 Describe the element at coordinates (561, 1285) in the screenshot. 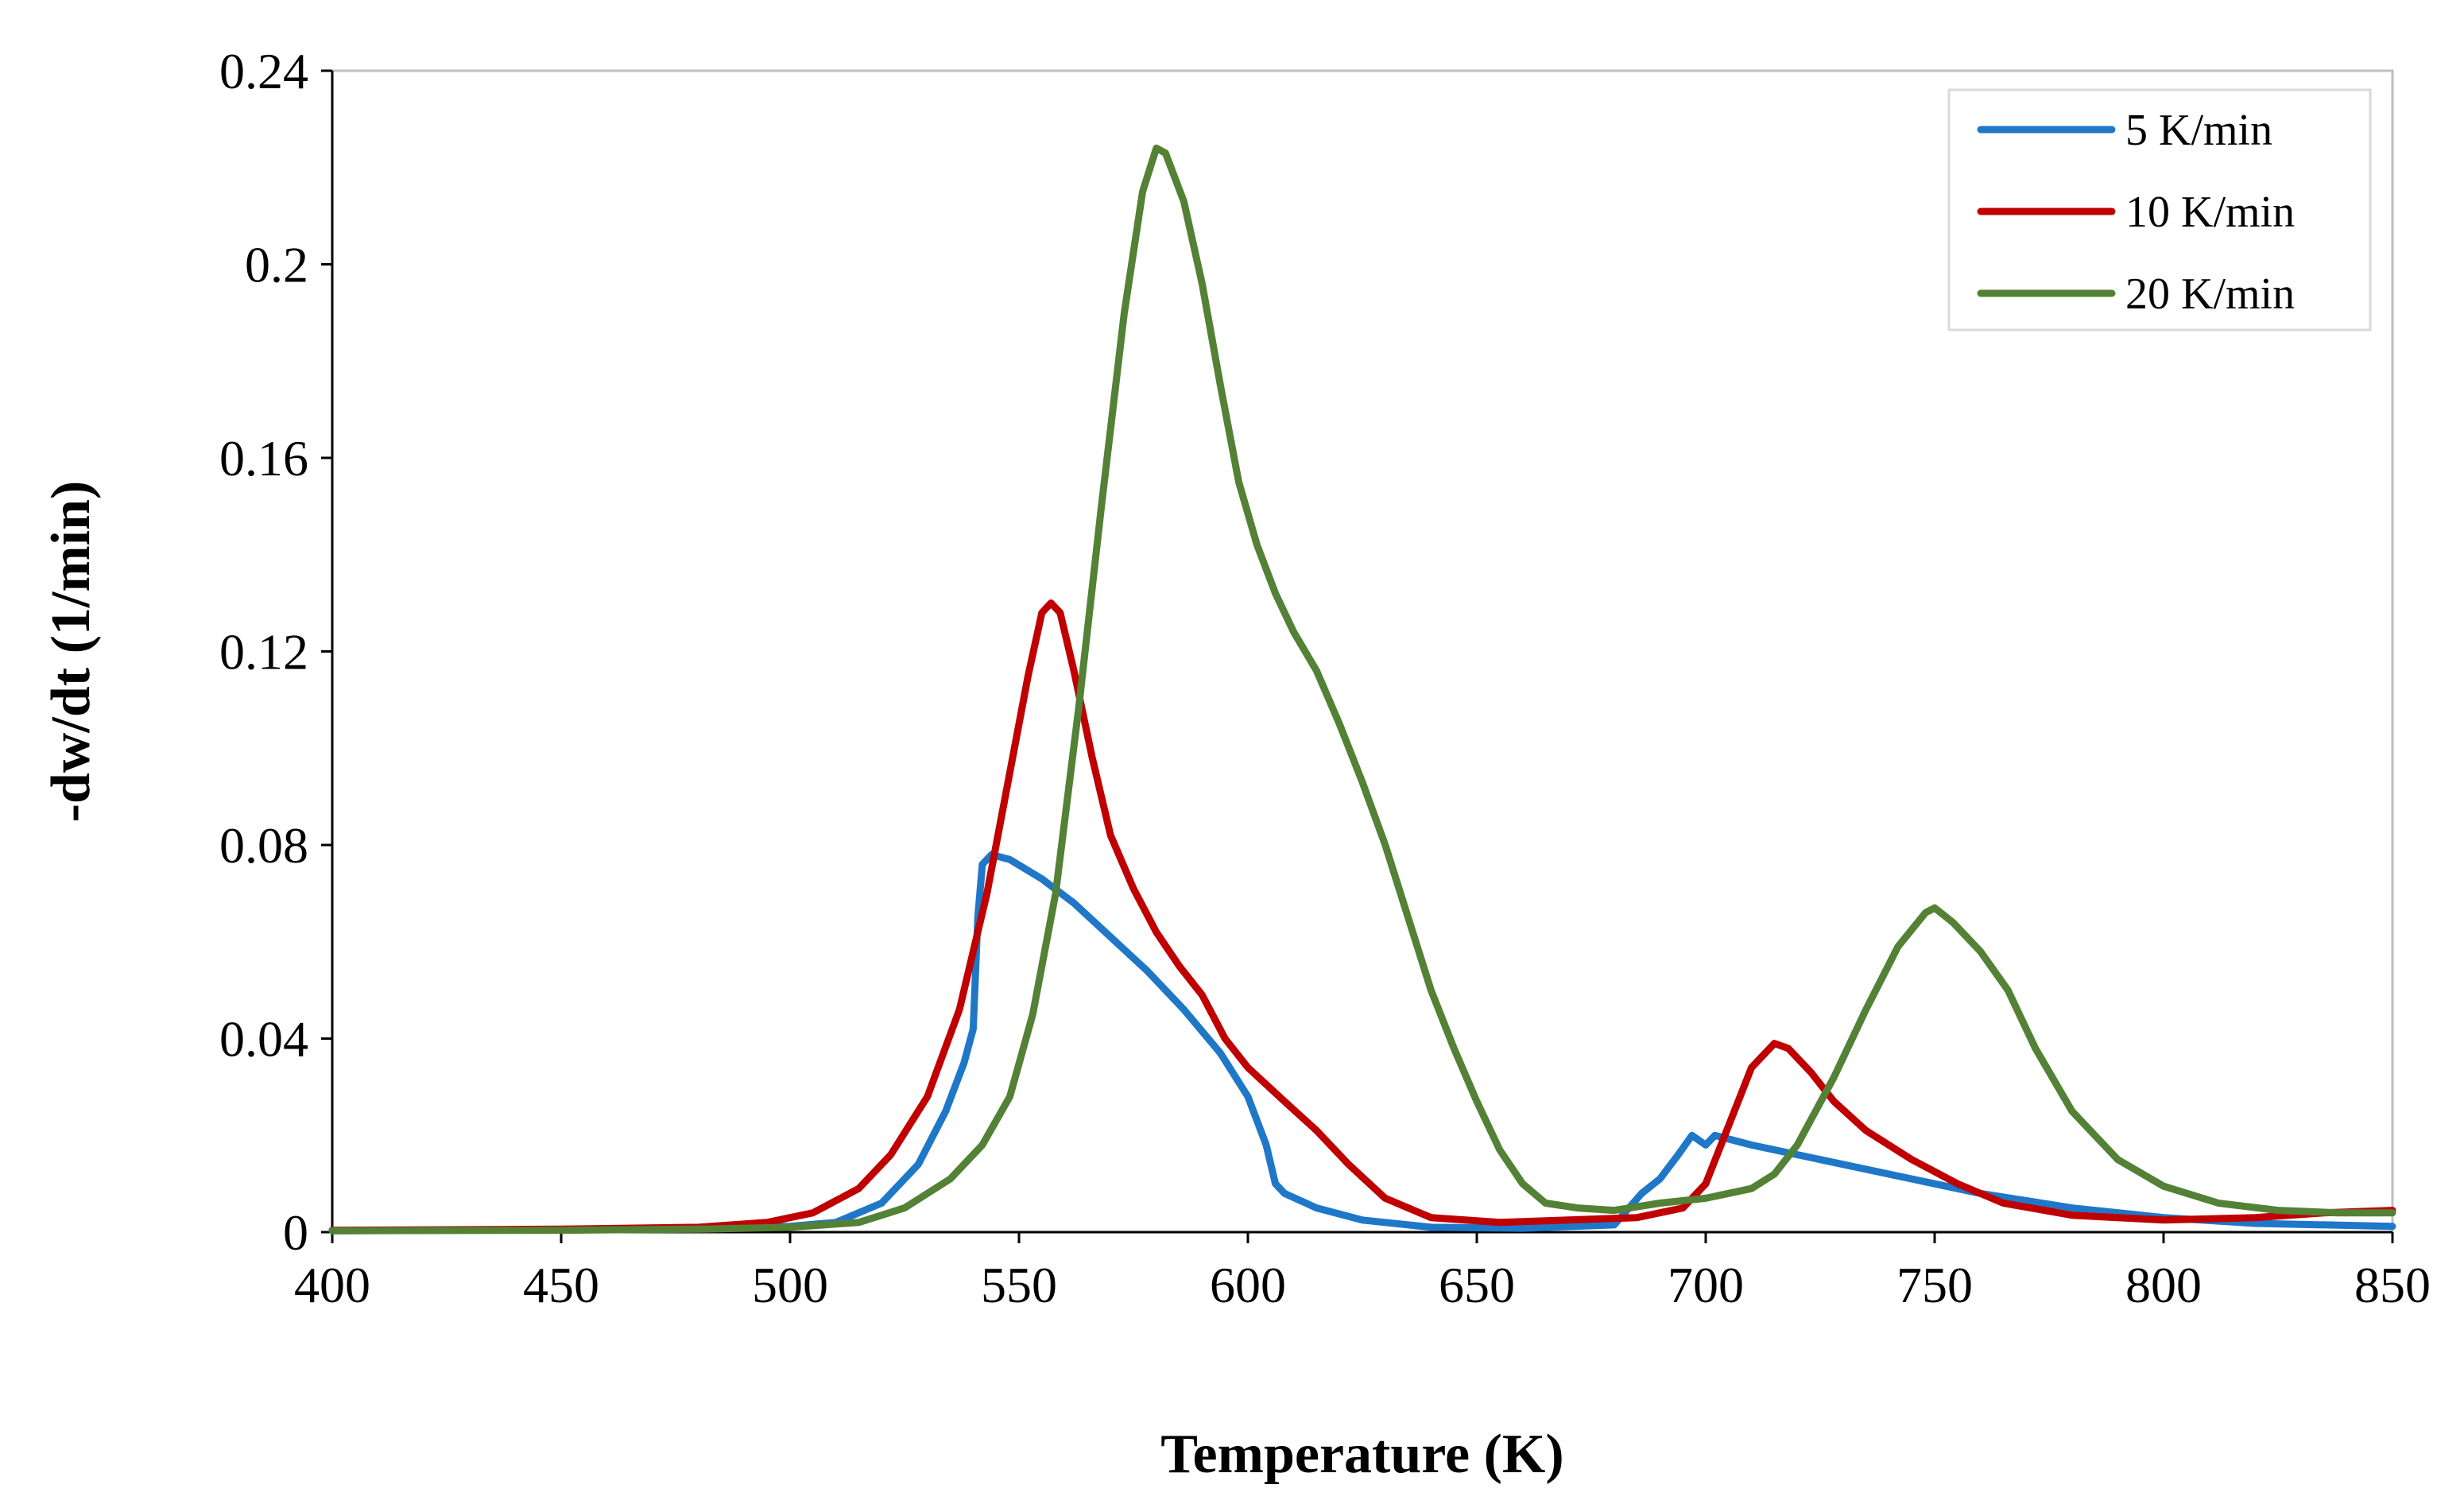

I see `x-tick-label: 450` at that location.